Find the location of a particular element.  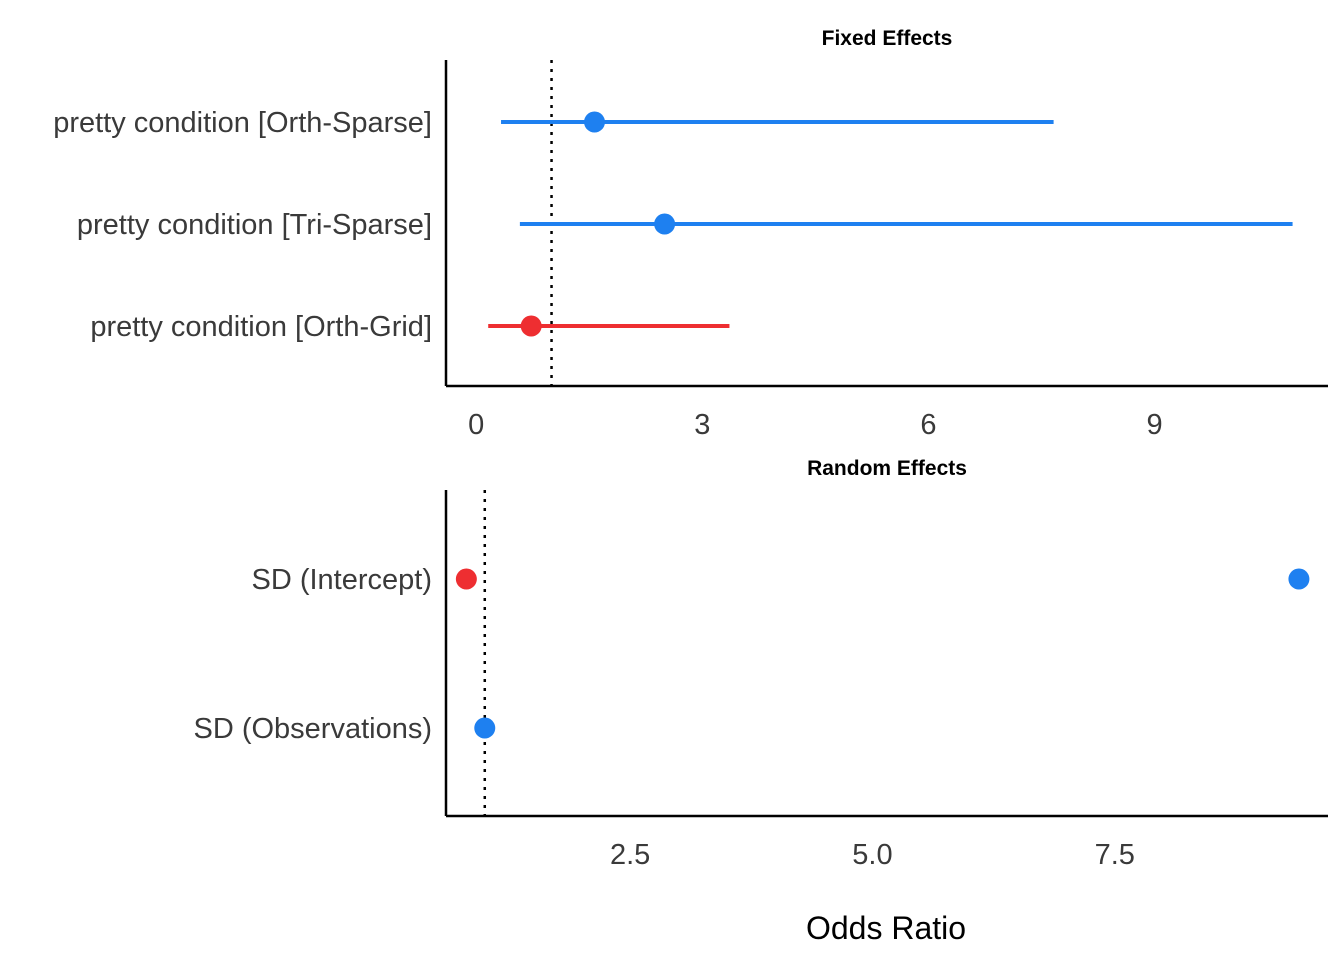

fixed-panel-title: Fixed Effects is located at coordinates (887, 38).